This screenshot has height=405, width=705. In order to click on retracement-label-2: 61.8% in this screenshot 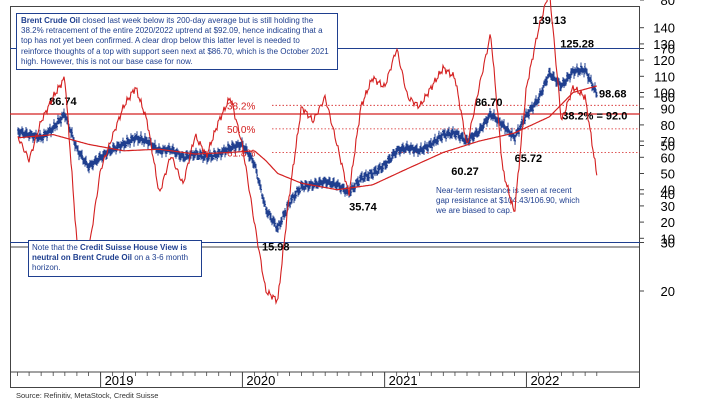, I will do `click(241, 154)`.